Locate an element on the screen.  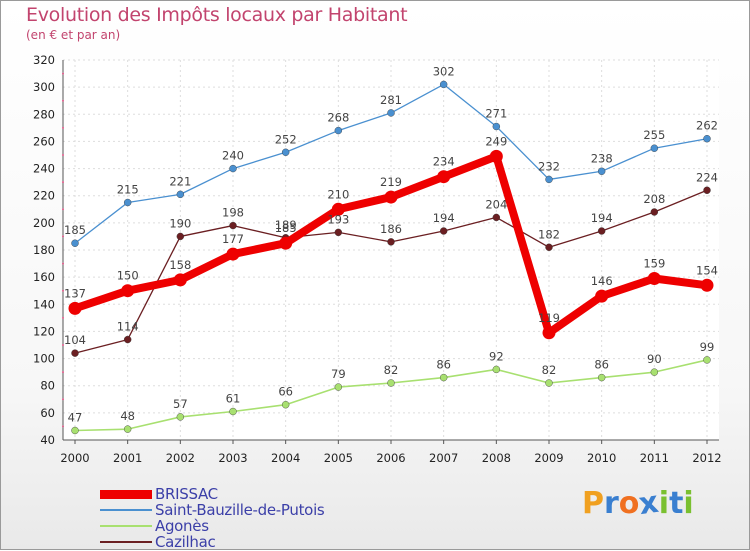
data-label-cazilhac: 104 is located at coordinates (75, 340).